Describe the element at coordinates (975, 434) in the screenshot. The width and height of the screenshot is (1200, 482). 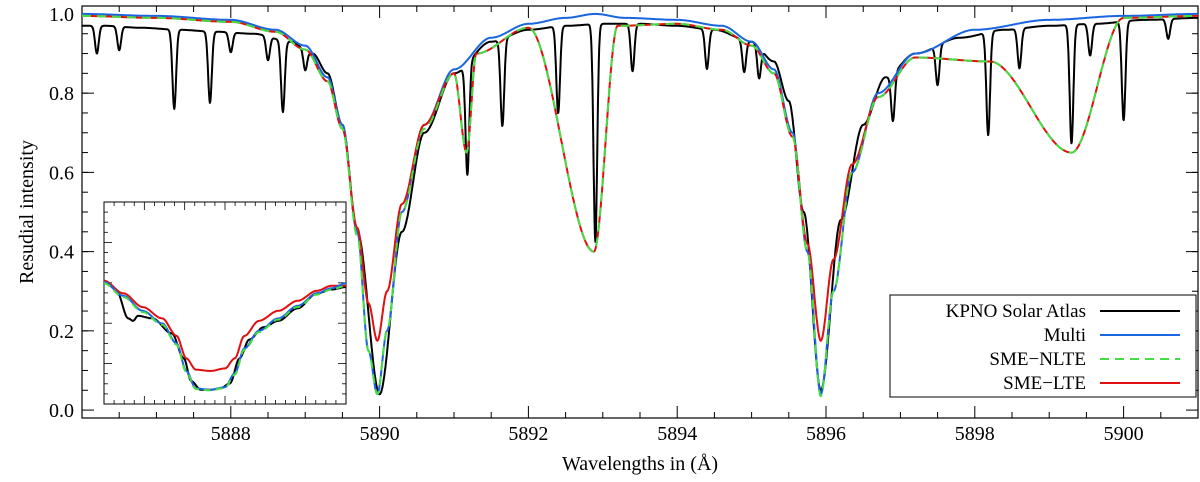
I see `x-tick-label: 5898` at that location.